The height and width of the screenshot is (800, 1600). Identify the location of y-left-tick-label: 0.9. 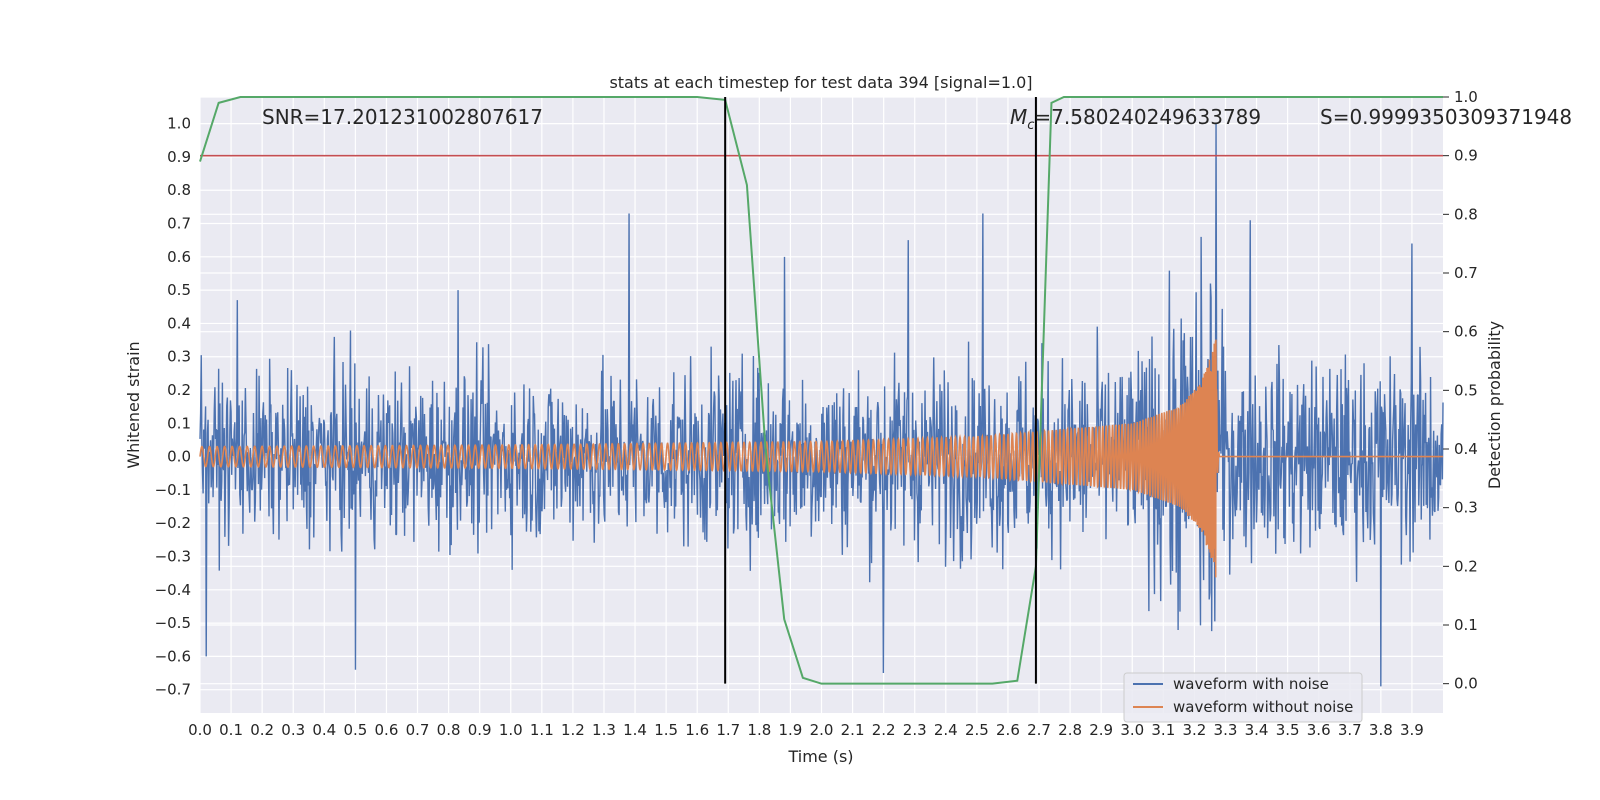
(179, 157).